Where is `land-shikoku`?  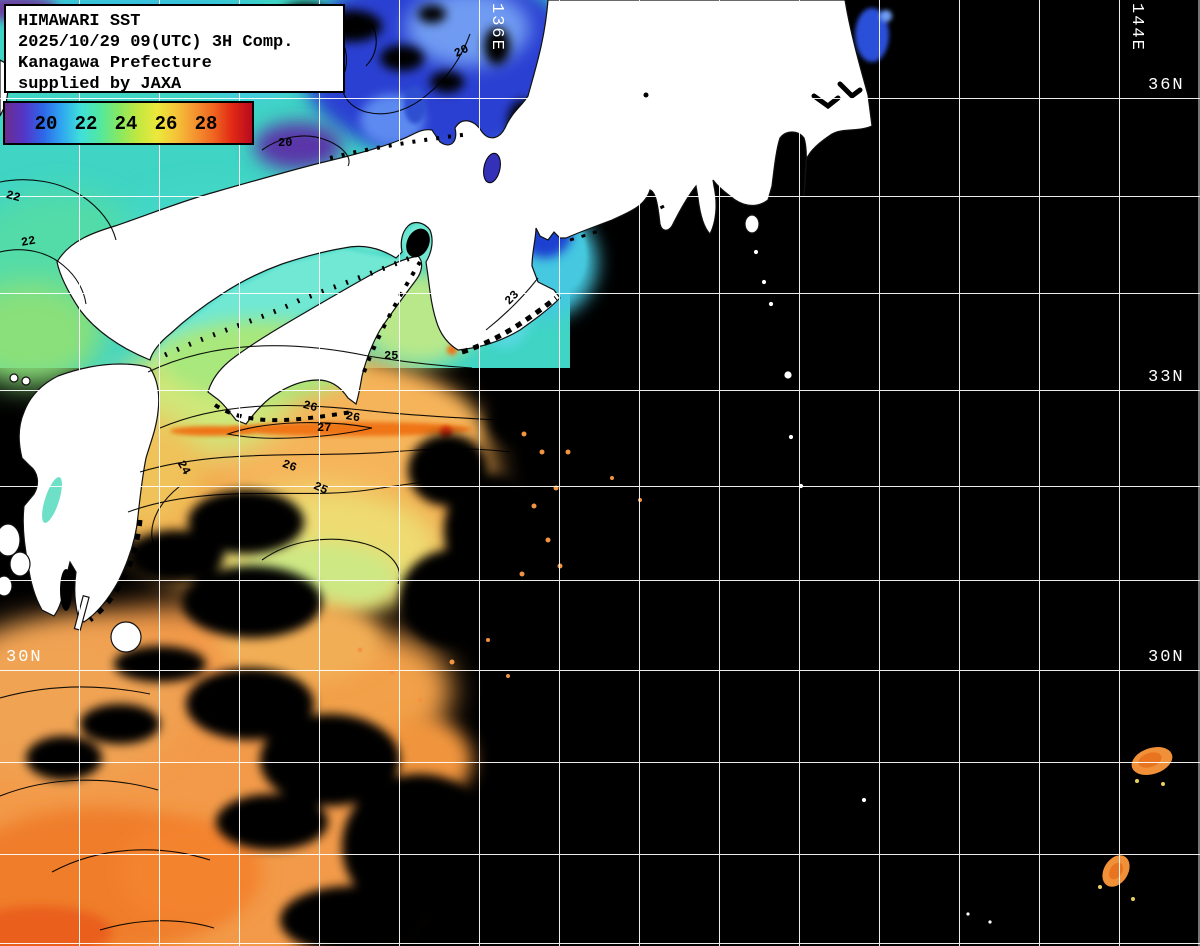 land-shikoku is located at coordinates (315, 340).